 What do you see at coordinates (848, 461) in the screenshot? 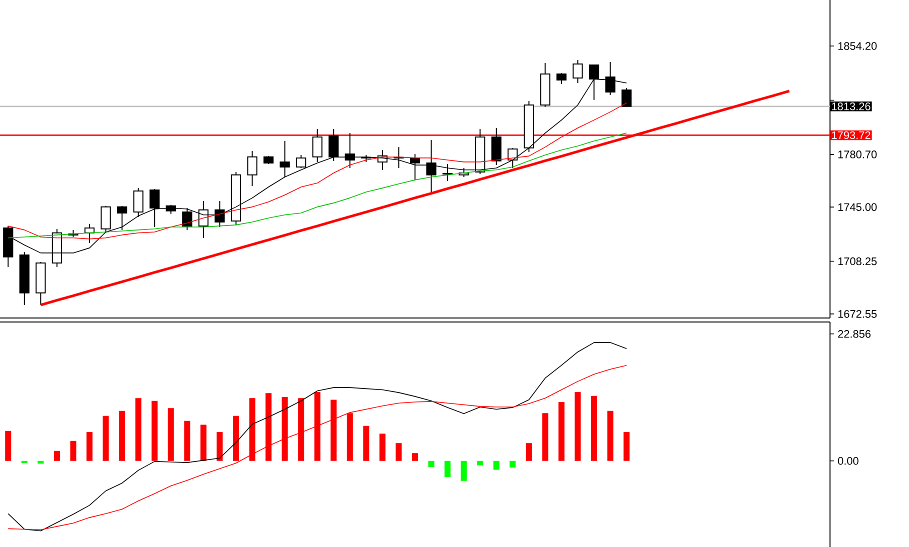
I see `y-tick-label: 0.00` at bounding box center [848, 461].